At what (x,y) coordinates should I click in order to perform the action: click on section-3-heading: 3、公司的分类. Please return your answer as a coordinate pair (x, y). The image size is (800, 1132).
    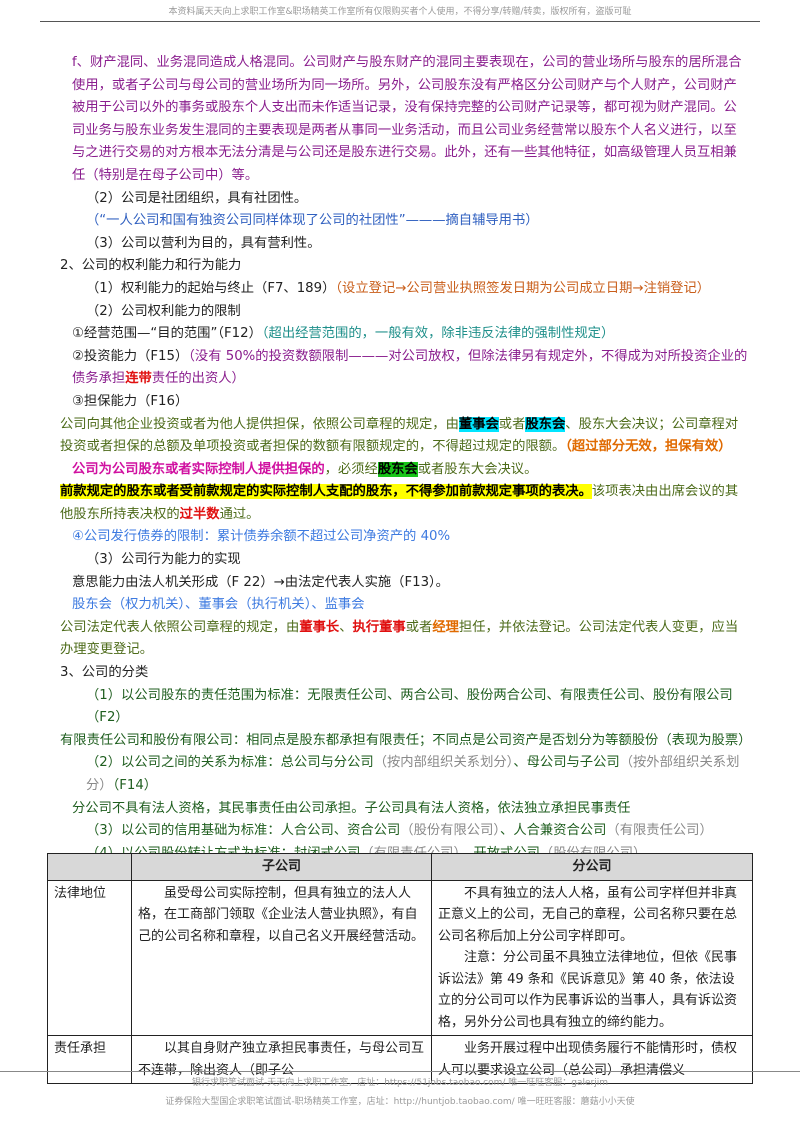
    Looking at the image, I should click on (104, 673).